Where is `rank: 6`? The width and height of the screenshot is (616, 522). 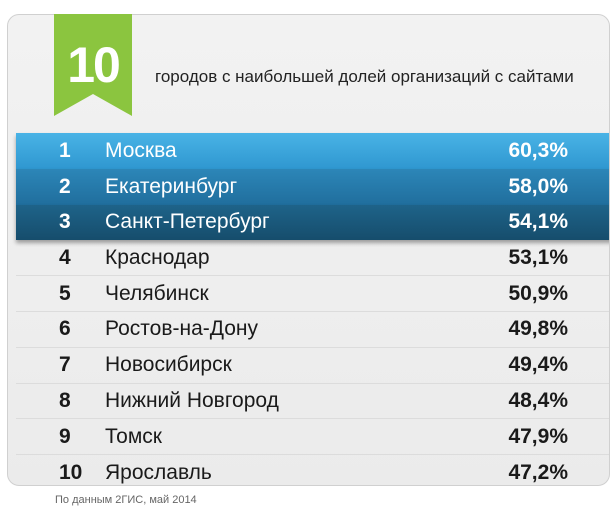 rank: 6 is located at coordinates (65, 329).